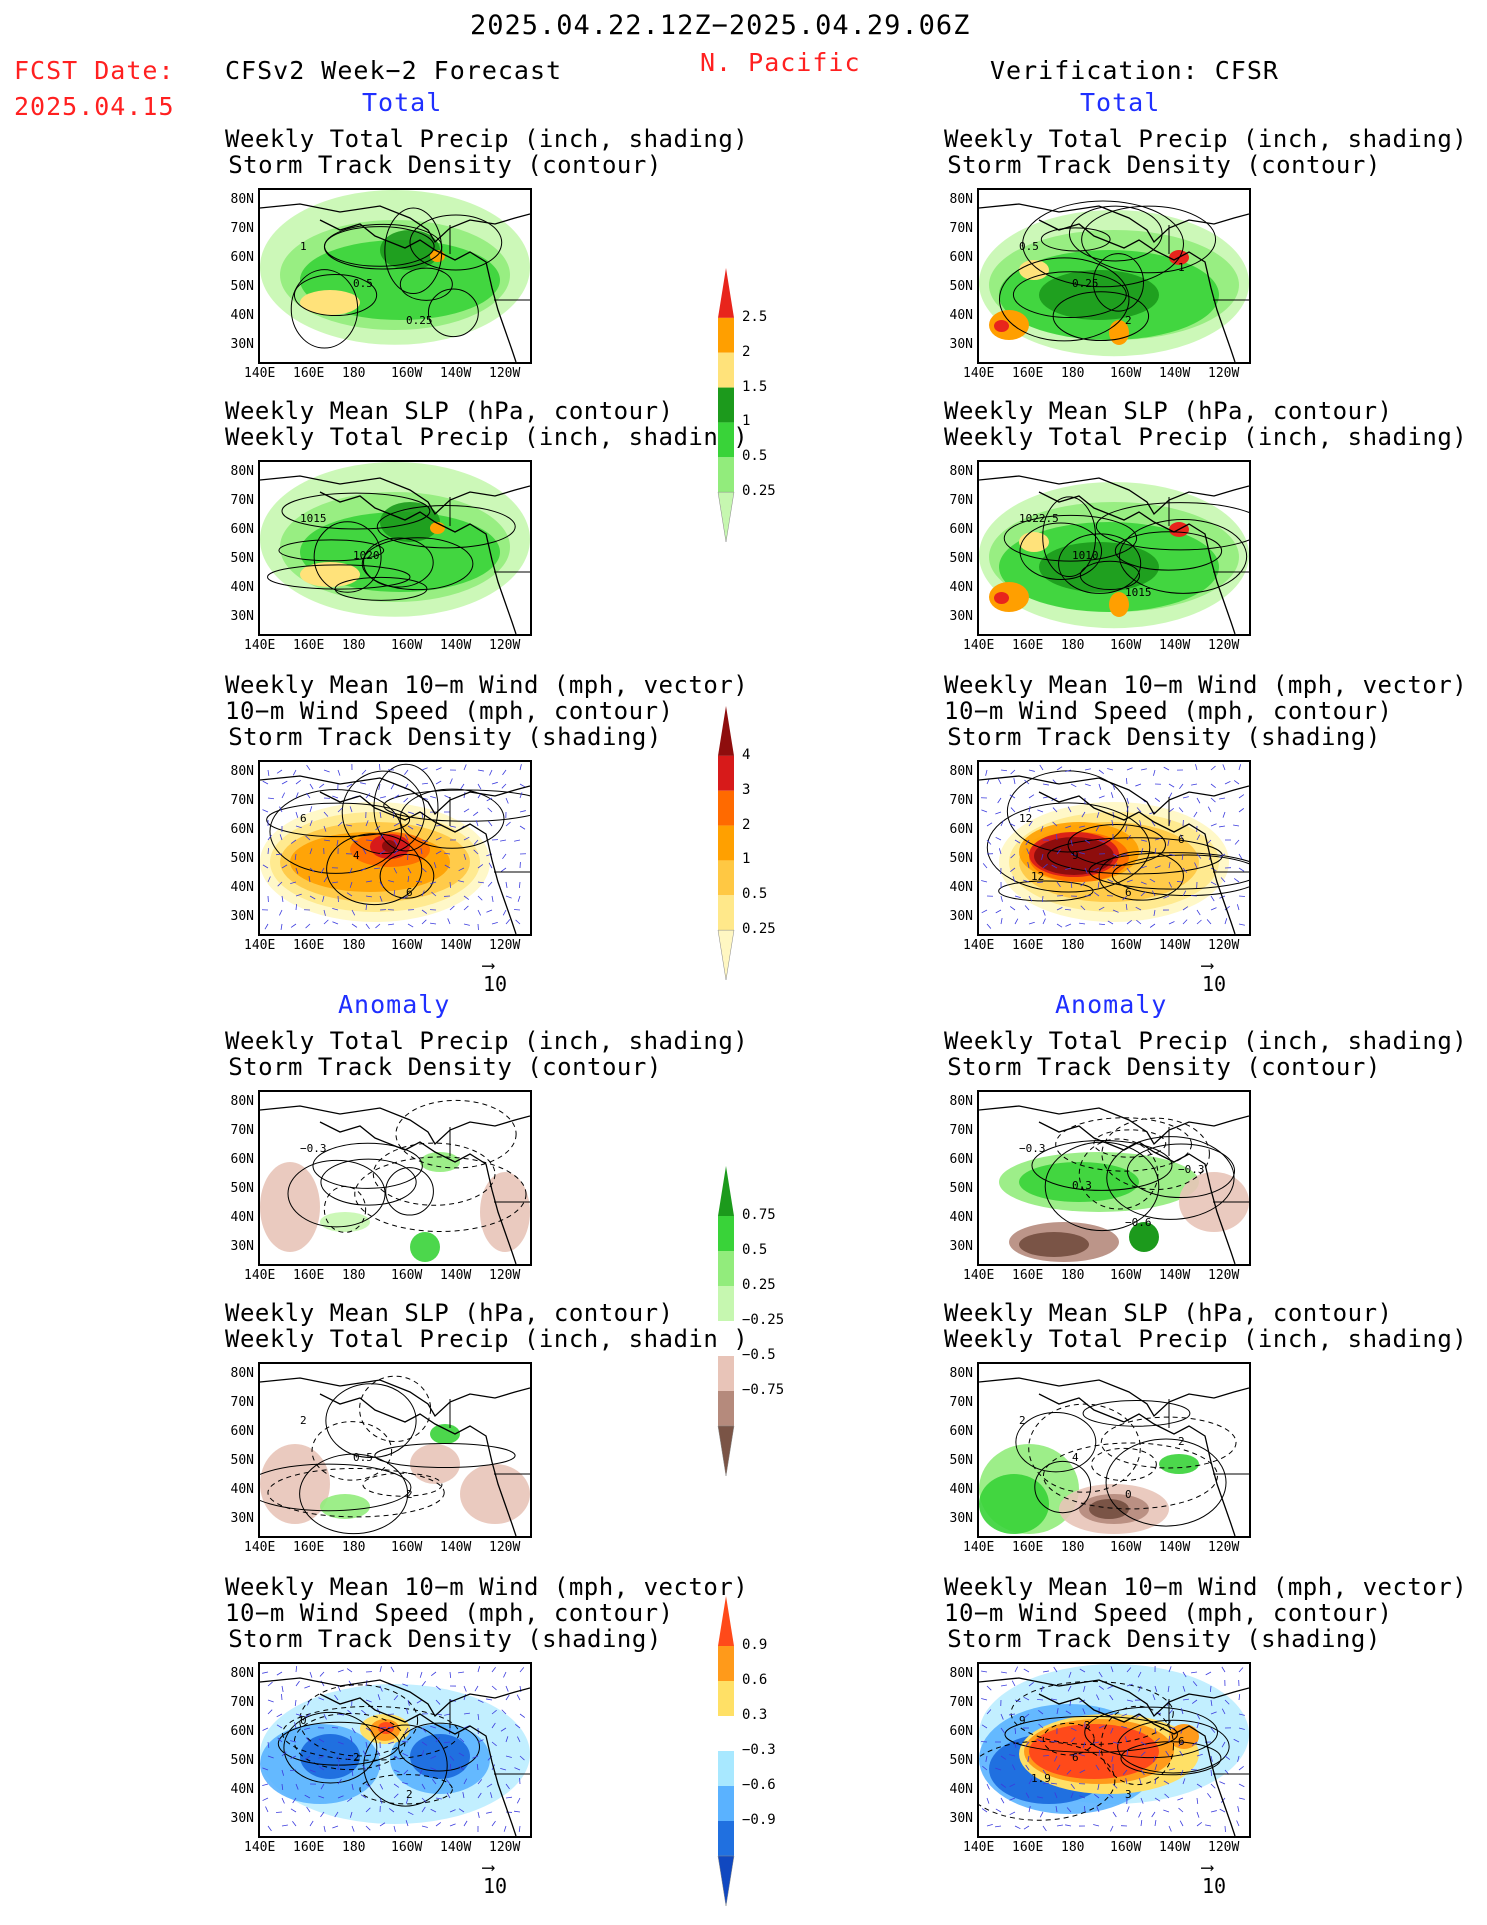  I want to click on contour-label: 6, so click(1181, 839).